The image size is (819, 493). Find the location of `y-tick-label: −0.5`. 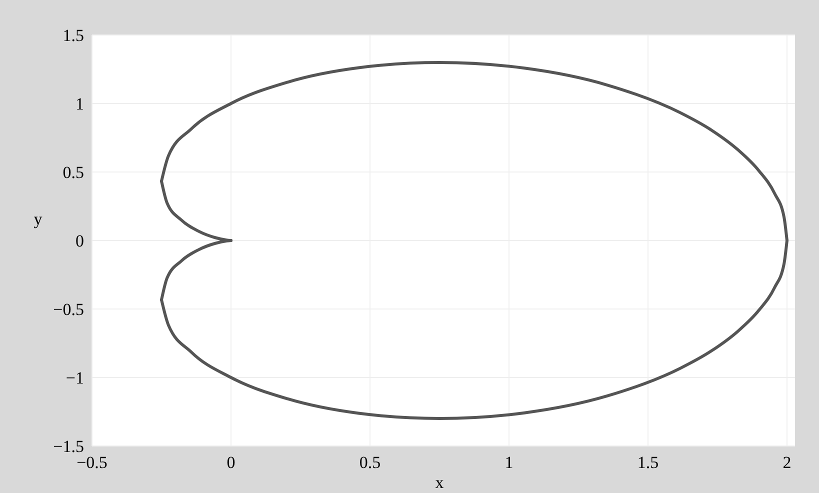

y-tick-label: −0.5 is located at coordinates (68, 309).